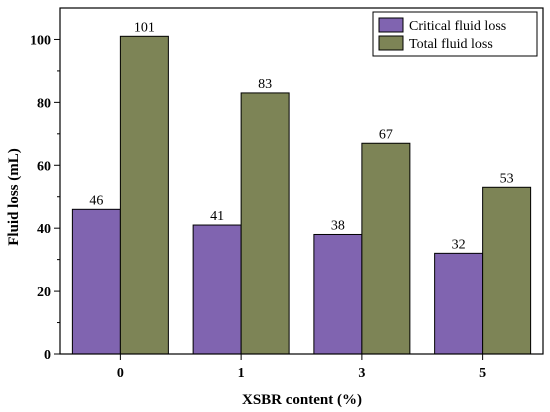 The image size is (550, 412). Describe the element at coordinates (44, 166) in the screenshot. I see `y-tick-label-60: 60` at that location.